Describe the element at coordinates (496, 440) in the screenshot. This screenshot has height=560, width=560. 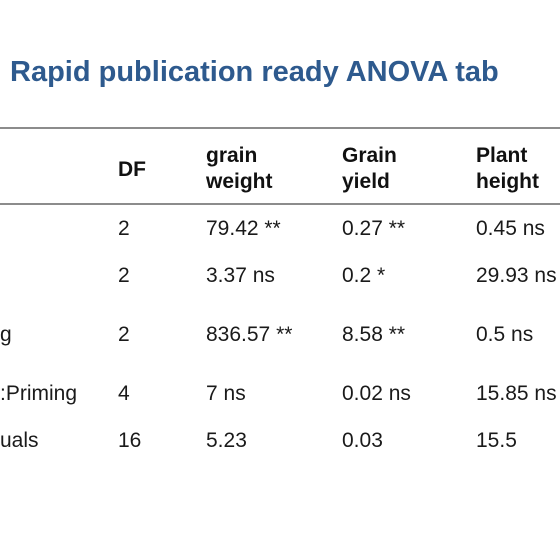
I see `row5-plant-height: 15.5` at that location.